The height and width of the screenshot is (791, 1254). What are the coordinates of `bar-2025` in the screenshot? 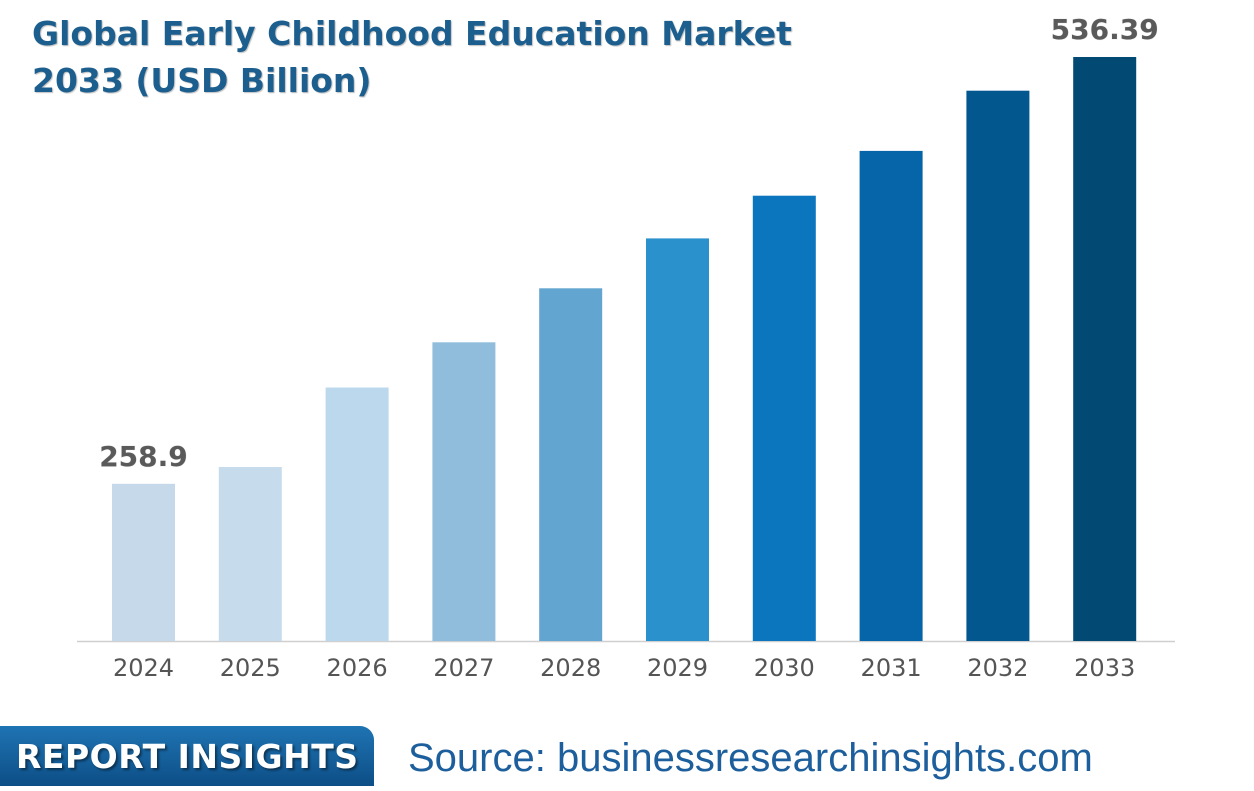 It's located at (250, 554).